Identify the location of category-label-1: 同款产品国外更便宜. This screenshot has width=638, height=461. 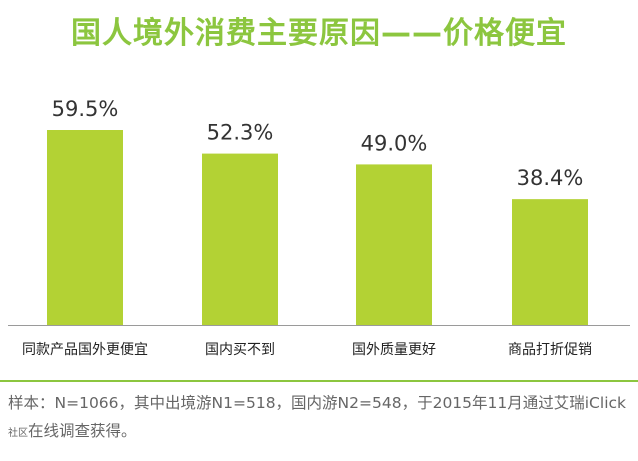
(85, 350).